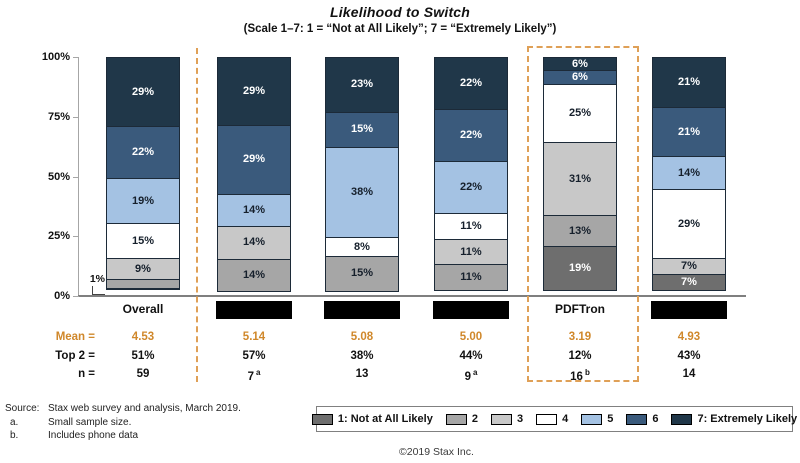 The height and width of the screenshot is (463, 800). I want to click on segment-cat3: 14%, so click(254, 243).